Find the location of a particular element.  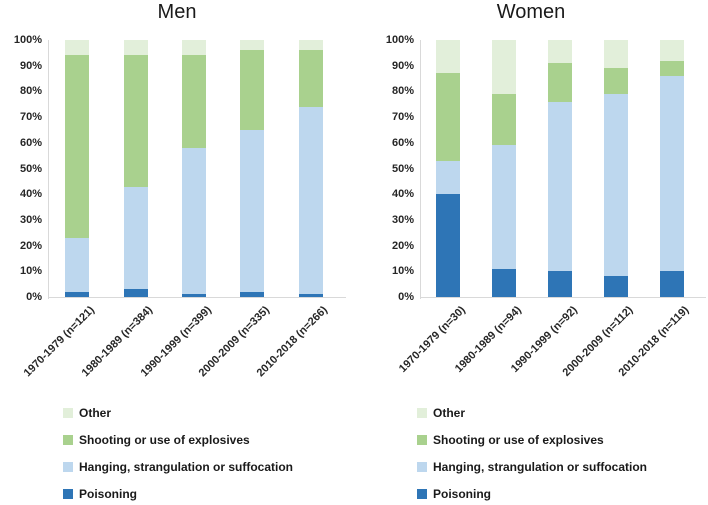

chart-title-men: Men is located at coordinates (177, 12).